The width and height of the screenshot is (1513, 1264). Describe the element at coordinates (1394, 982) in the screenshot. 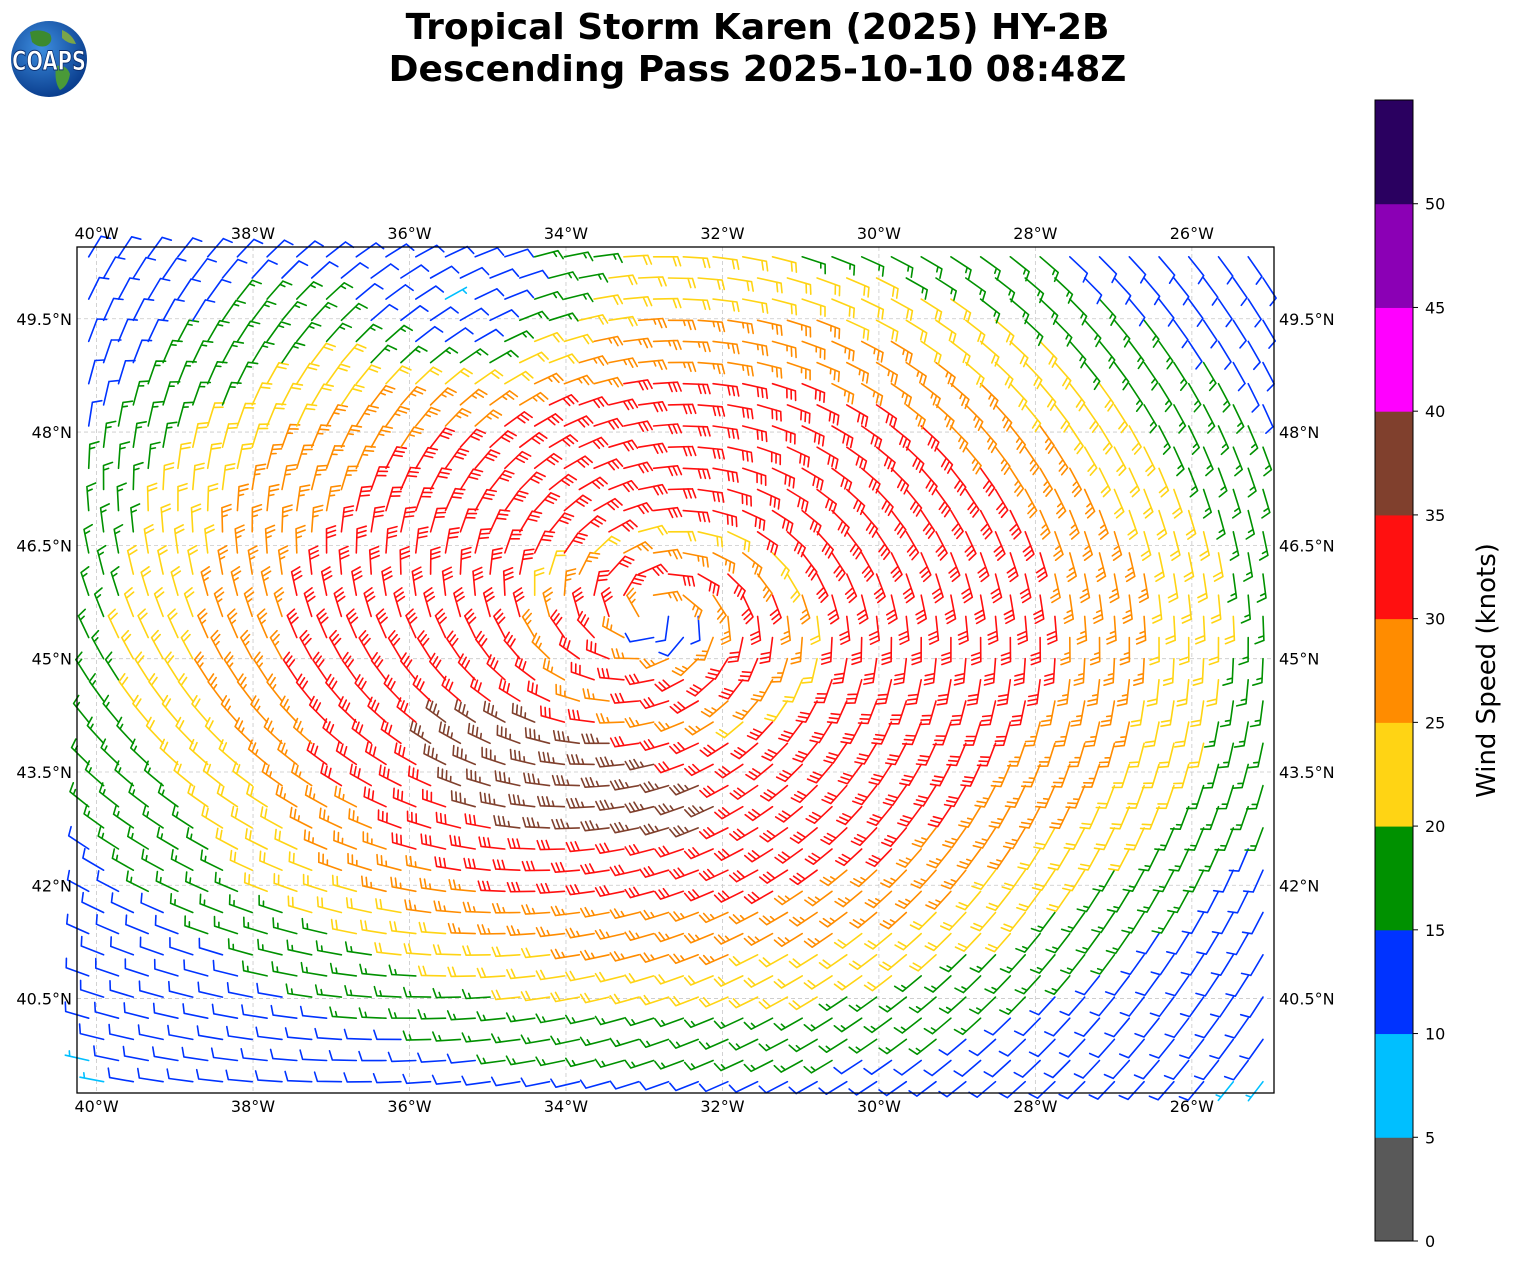

I see `colorbar-bin` at that location.